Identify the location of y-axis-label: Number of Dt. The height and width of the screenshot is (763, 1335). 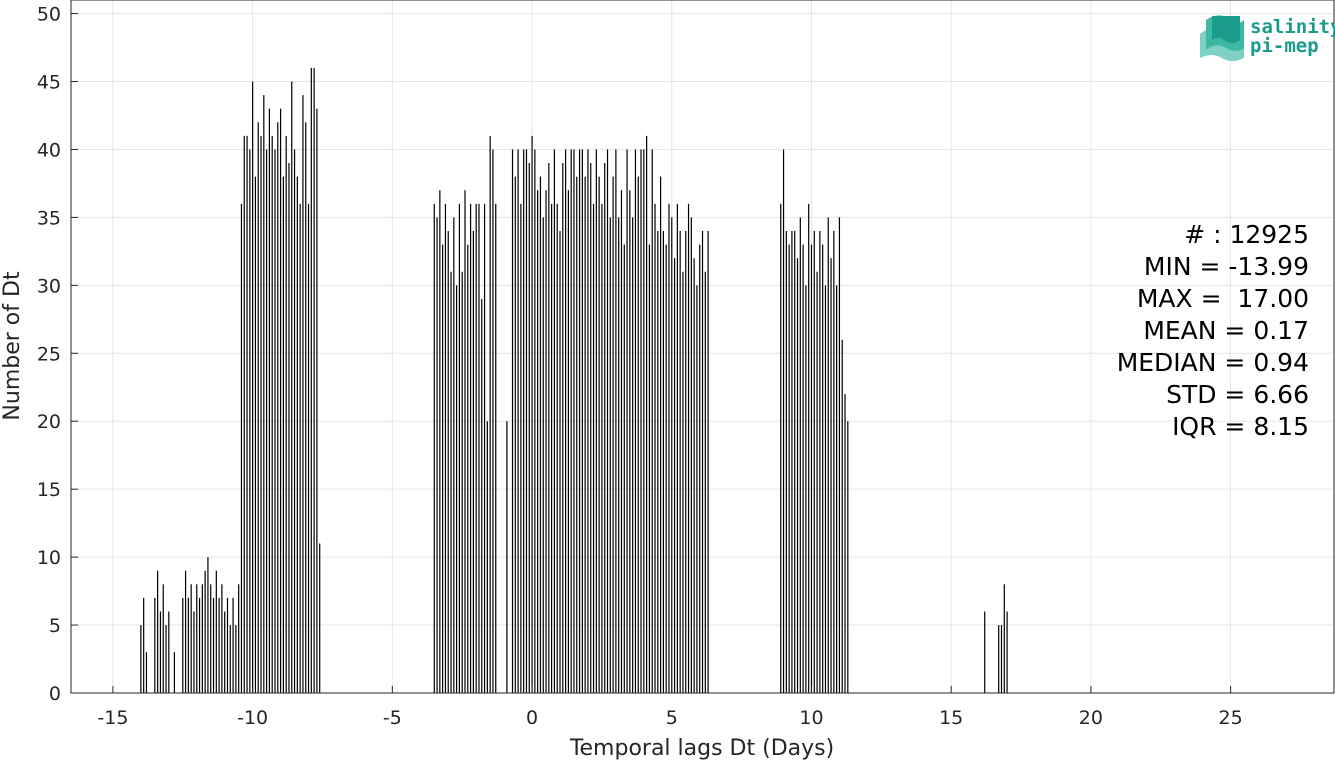
(12, 346).